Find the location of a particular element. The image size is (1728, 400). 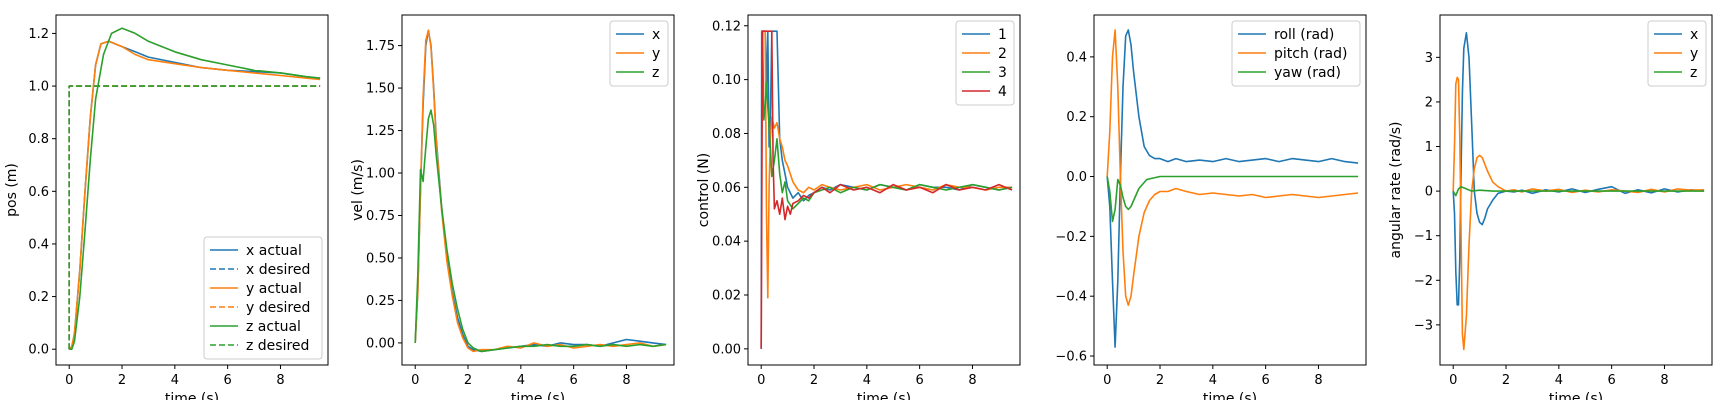

series-line-y is located at coordinates (540, 191).